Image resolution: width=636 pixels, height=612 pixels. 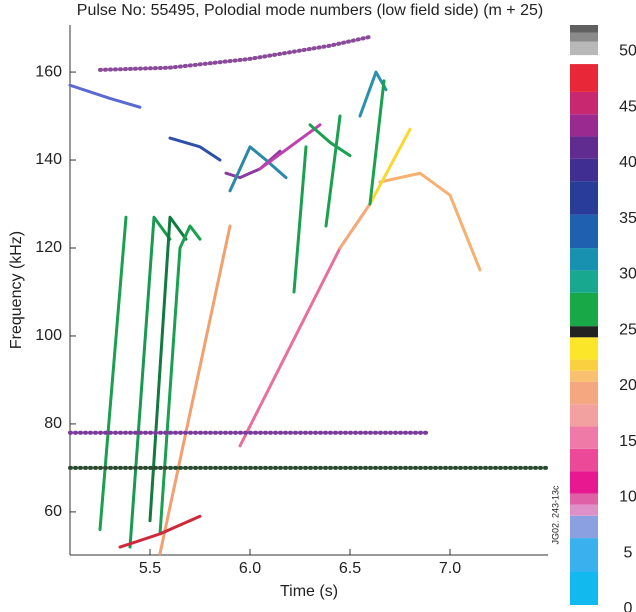 What do you see at coordinates (627, 497) in the screenshot?
I see `colorbar-tick-label: 10` at bounding box center [627, 497].